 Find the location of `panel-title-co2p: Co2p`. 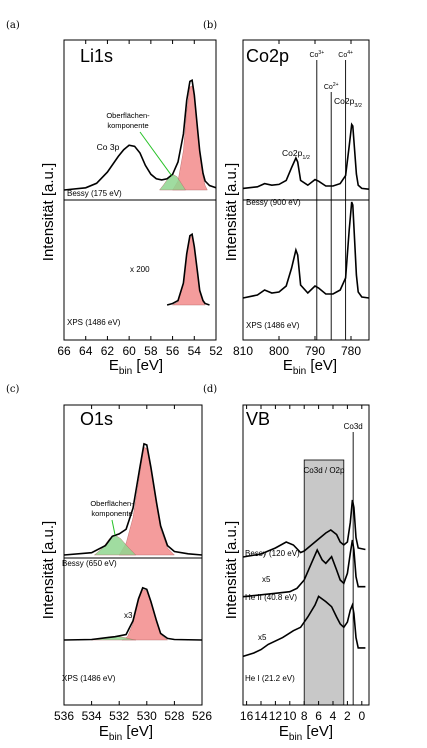

panel-title-co2p: Co2p is located at coordinates (267, 56).